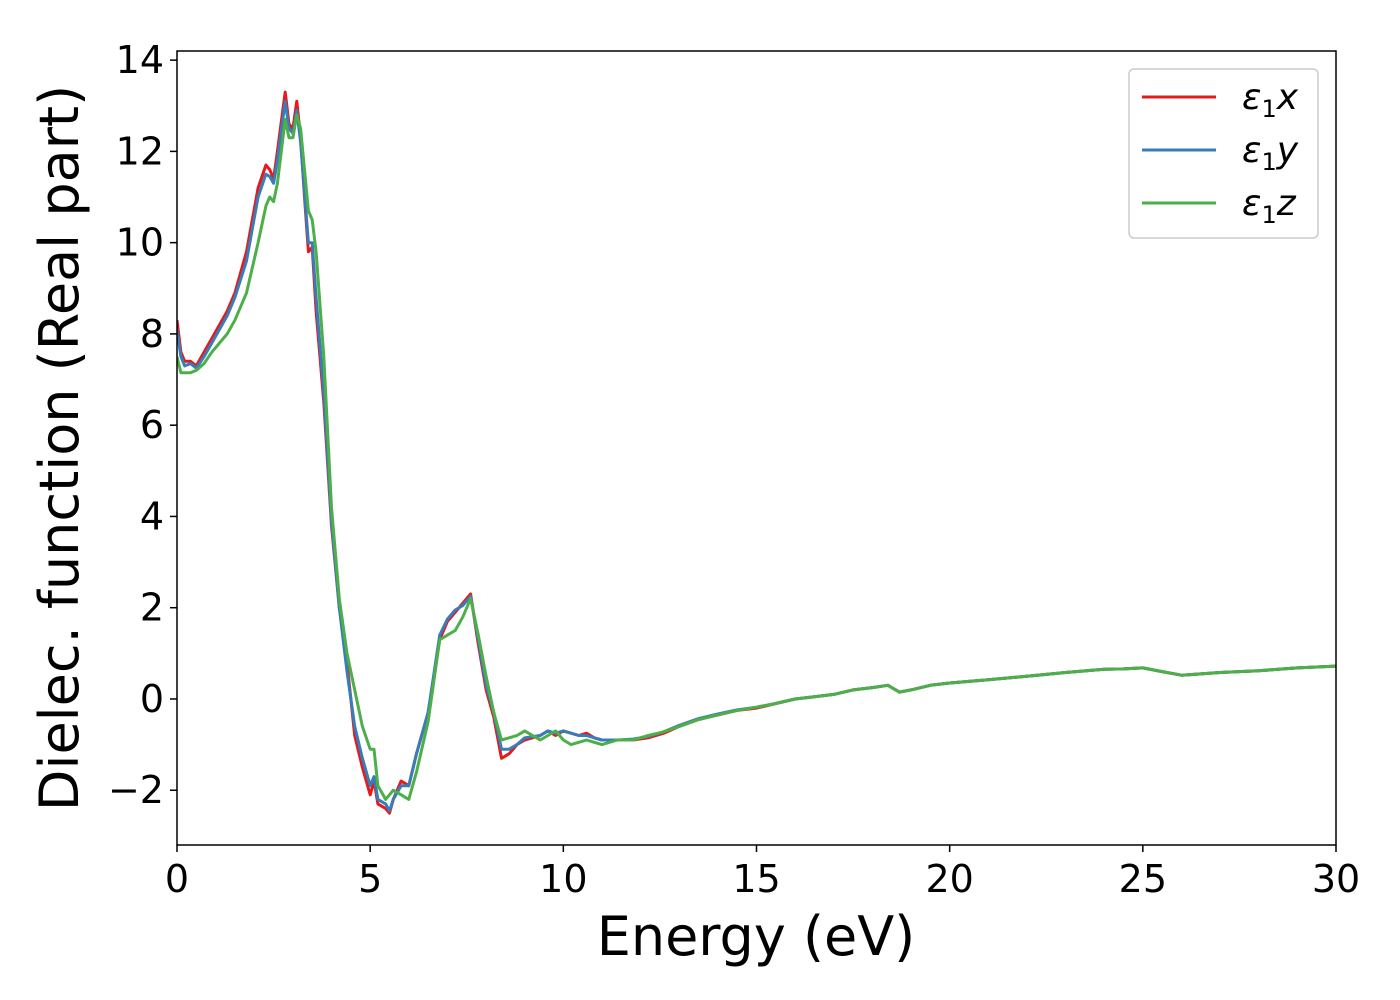  I want to click on x-tick-label: 15, so click(756, 879).